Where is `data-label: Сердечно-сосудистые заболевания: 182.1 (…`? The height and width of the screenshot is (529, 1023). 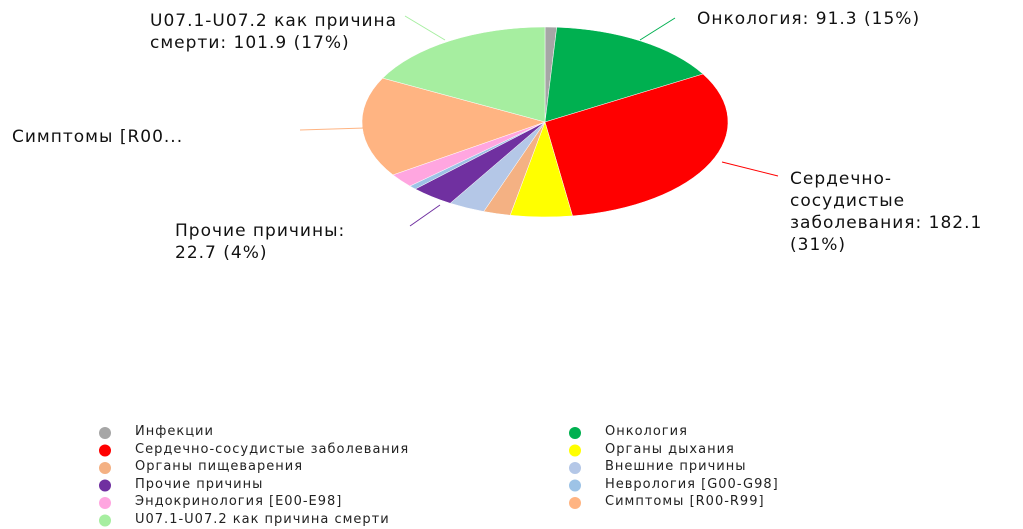 data-label: Сердечно-сосудистые заболевания: 182.1 (… is located at coordinates (886, 212).